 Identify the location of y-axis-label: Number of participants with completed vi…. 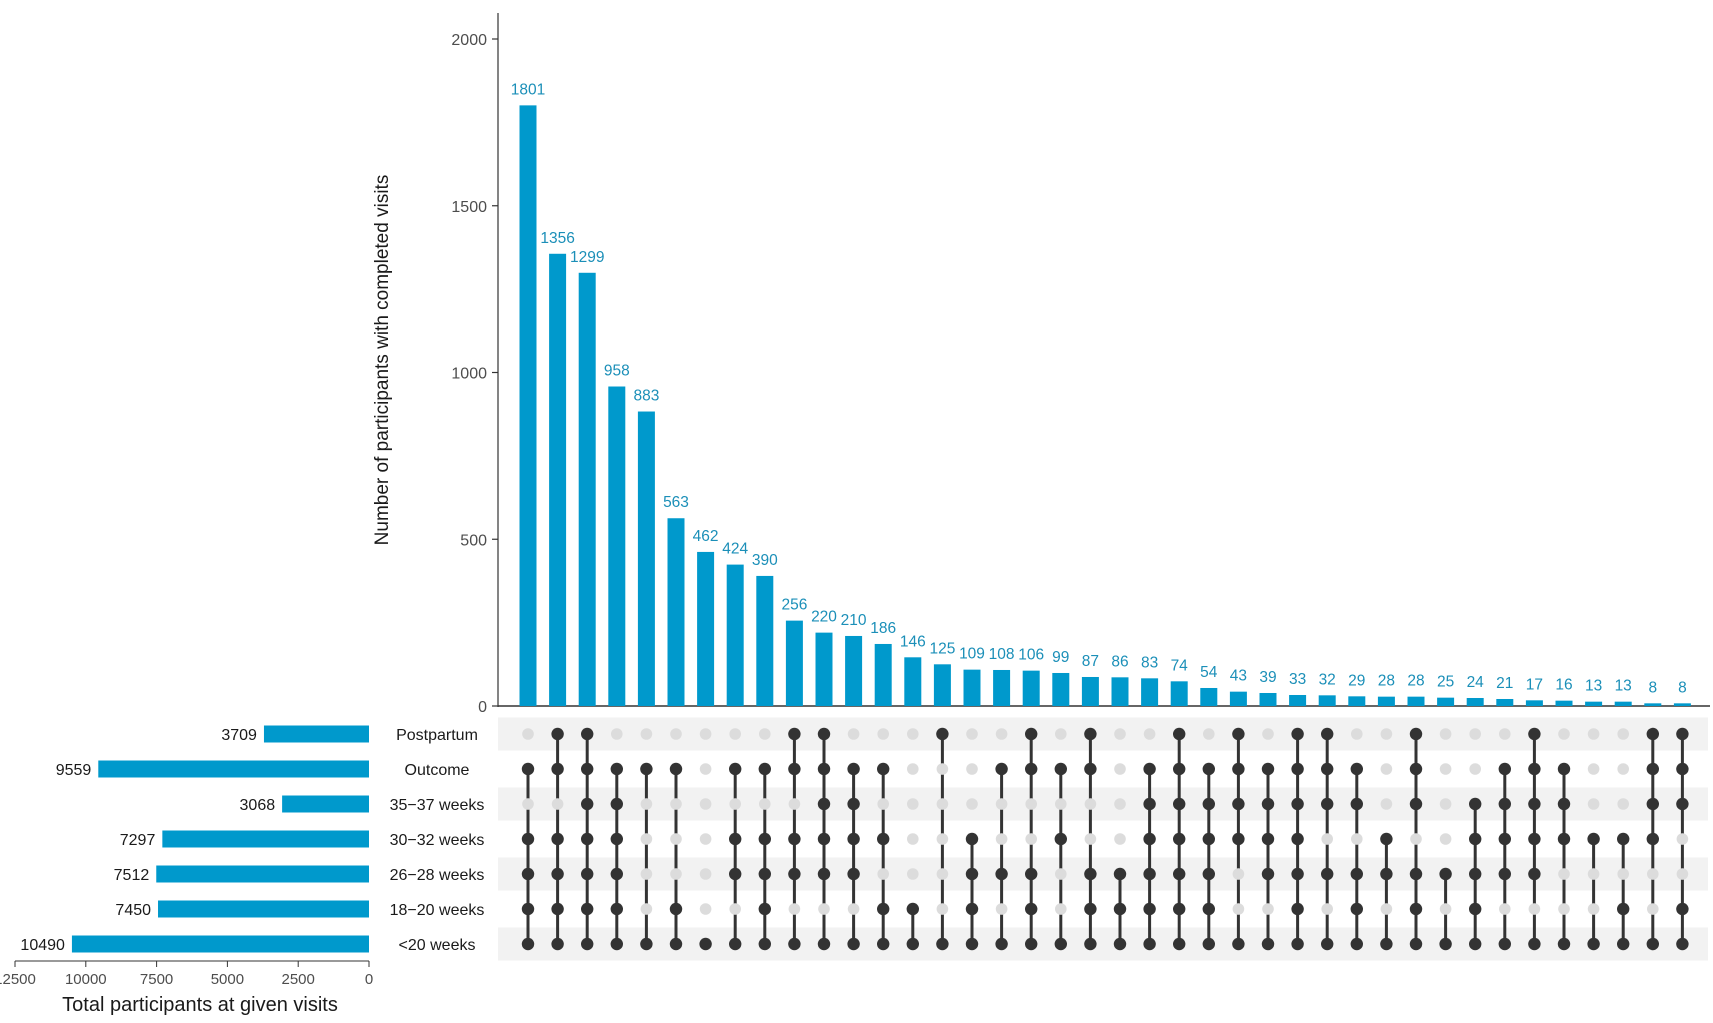
(382, 360).